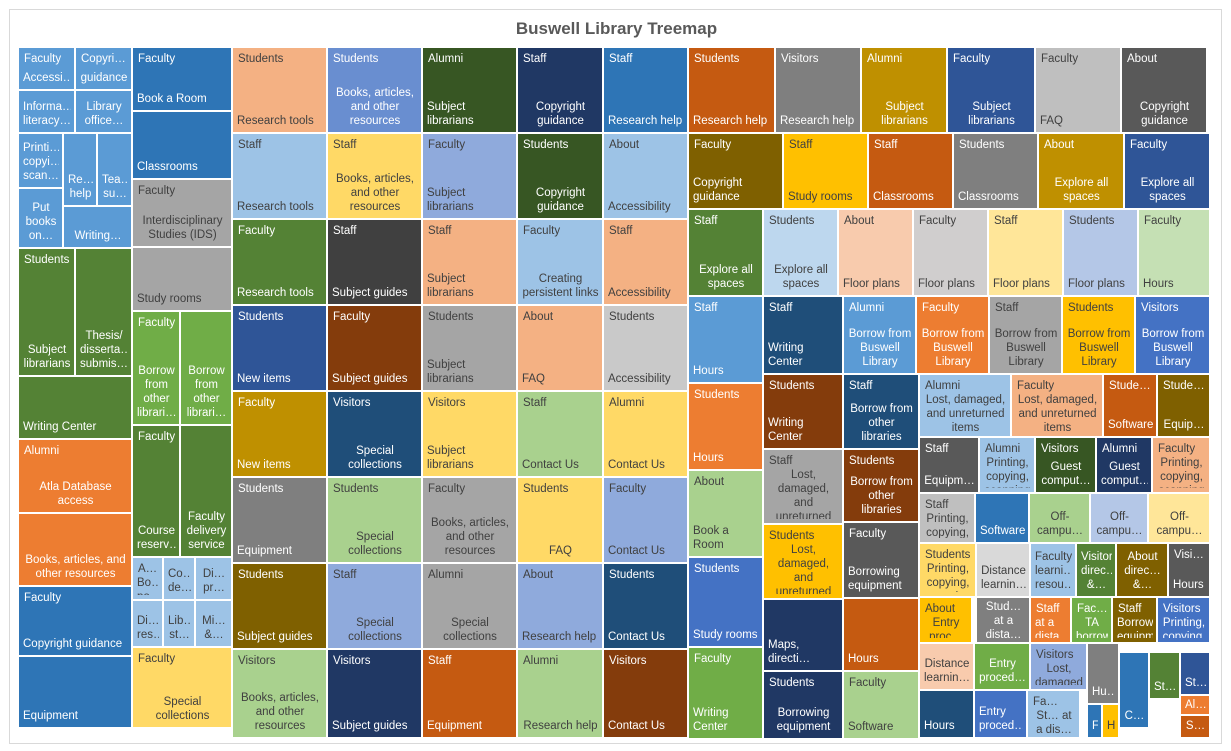 This screenshot has height=751, width=1231. Describe the element at coordinates (803, 335) in the screenshot. I see `treemap-tile: Staff Writing Center` at that location.